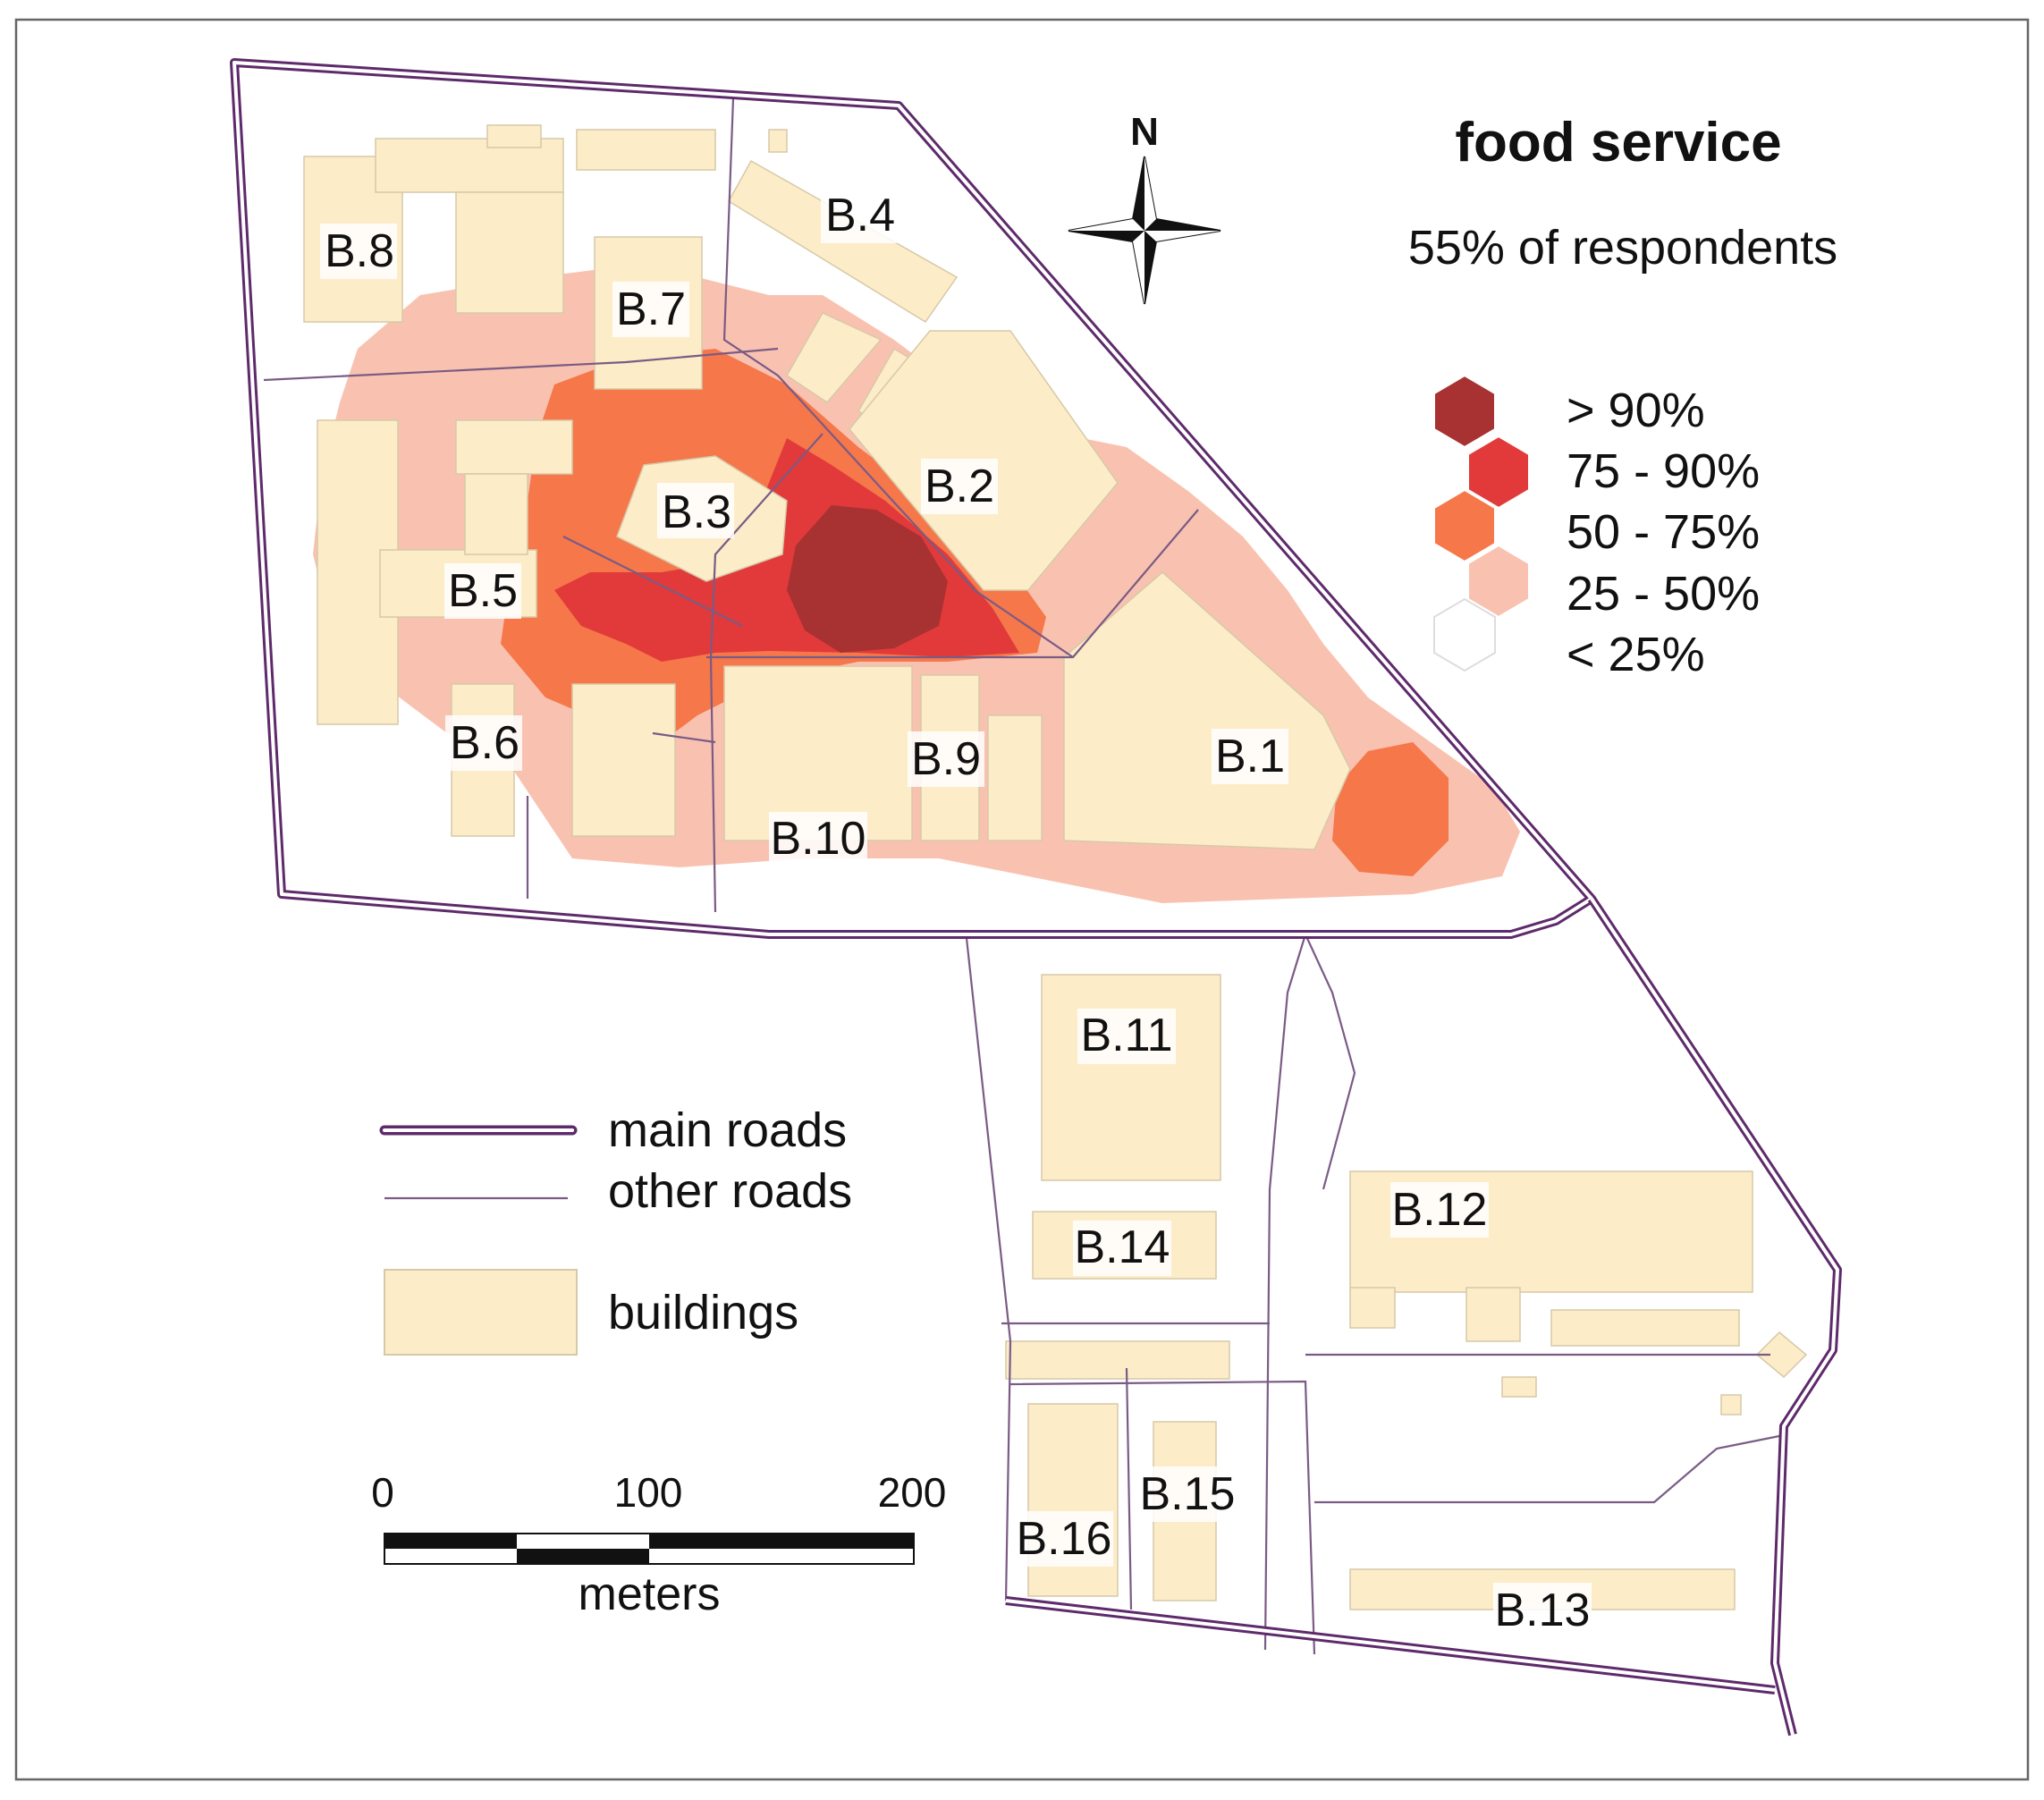 This screenshot has height=1800, width=2044. Describe the element at coordinates (1372, 1308) in the screenshot. I see `building-b12-west` at that location.